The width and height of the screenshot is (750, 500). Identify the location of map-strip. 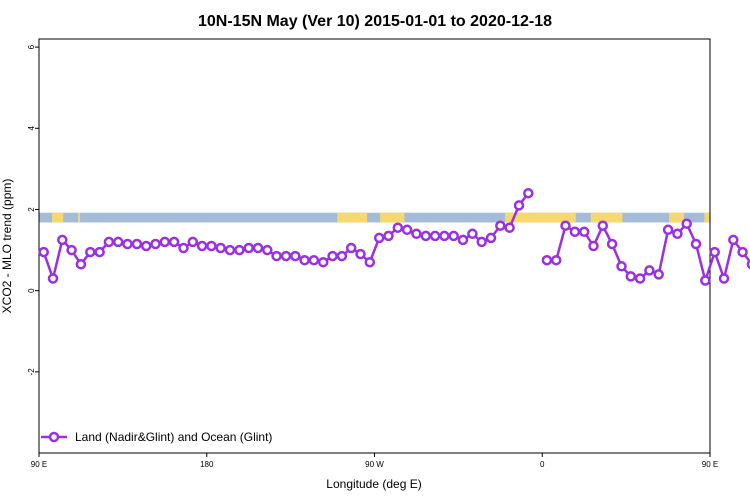
(374, 217).